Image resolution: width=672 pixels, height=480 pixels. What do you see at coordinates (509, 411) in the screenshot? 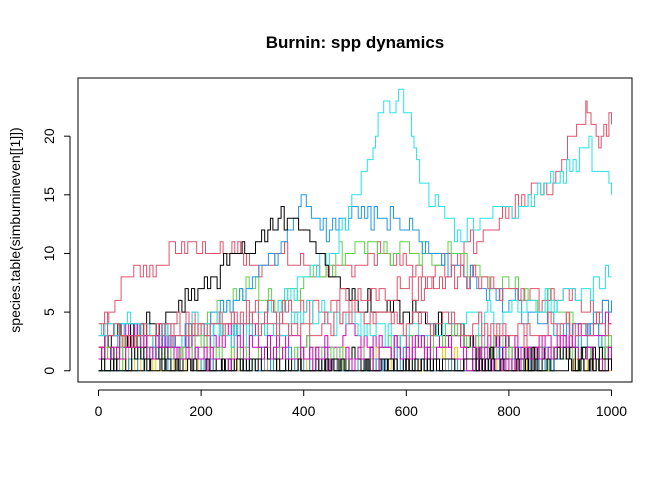
I see `x-tick-label: 800` at bounding box center [509, 411].